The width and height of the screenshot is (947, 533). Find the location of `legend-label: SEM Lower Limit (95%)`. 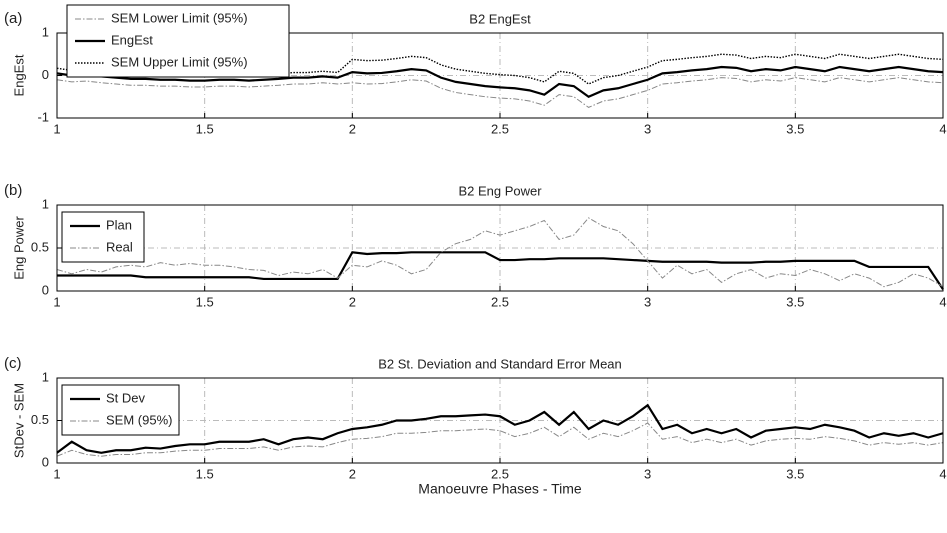

legend-label: SEM Lower Limit (95%) is located at coordinates (179, 17).